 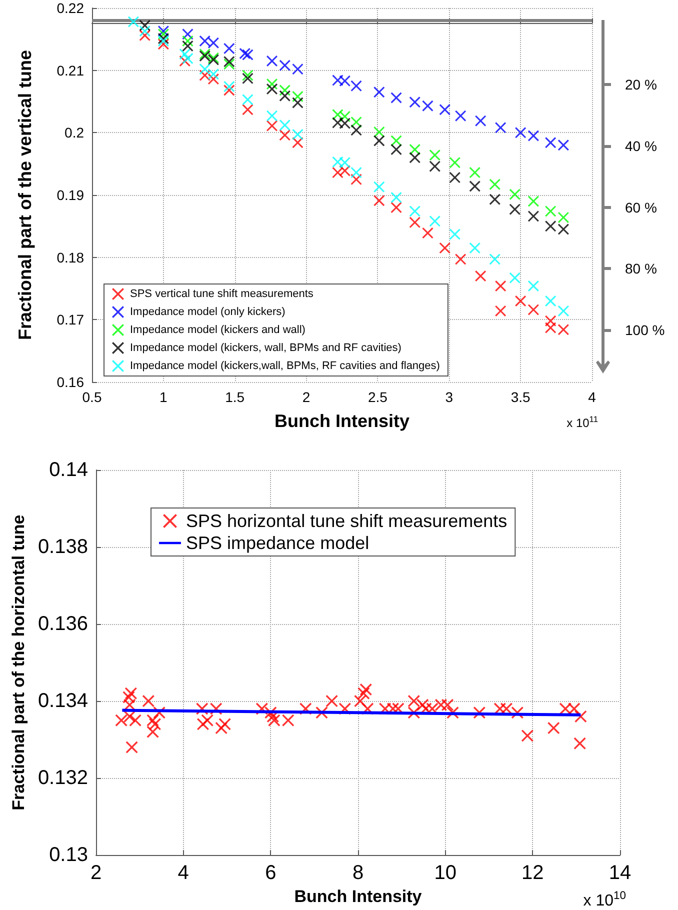 What do you see at coordinates (645, 330) in the screenshot?
I see `y2-tick-label: 100 %` at bounding box center [645, 330].